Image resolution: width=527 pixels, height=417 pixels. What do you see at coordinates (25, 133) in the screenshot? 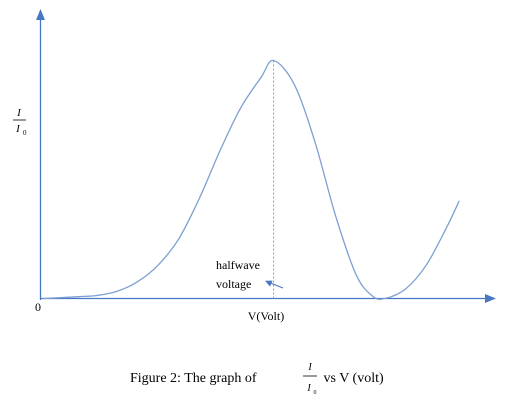
I see `y-label-denominator-subscript: 0` at bounding box center [25, 133].